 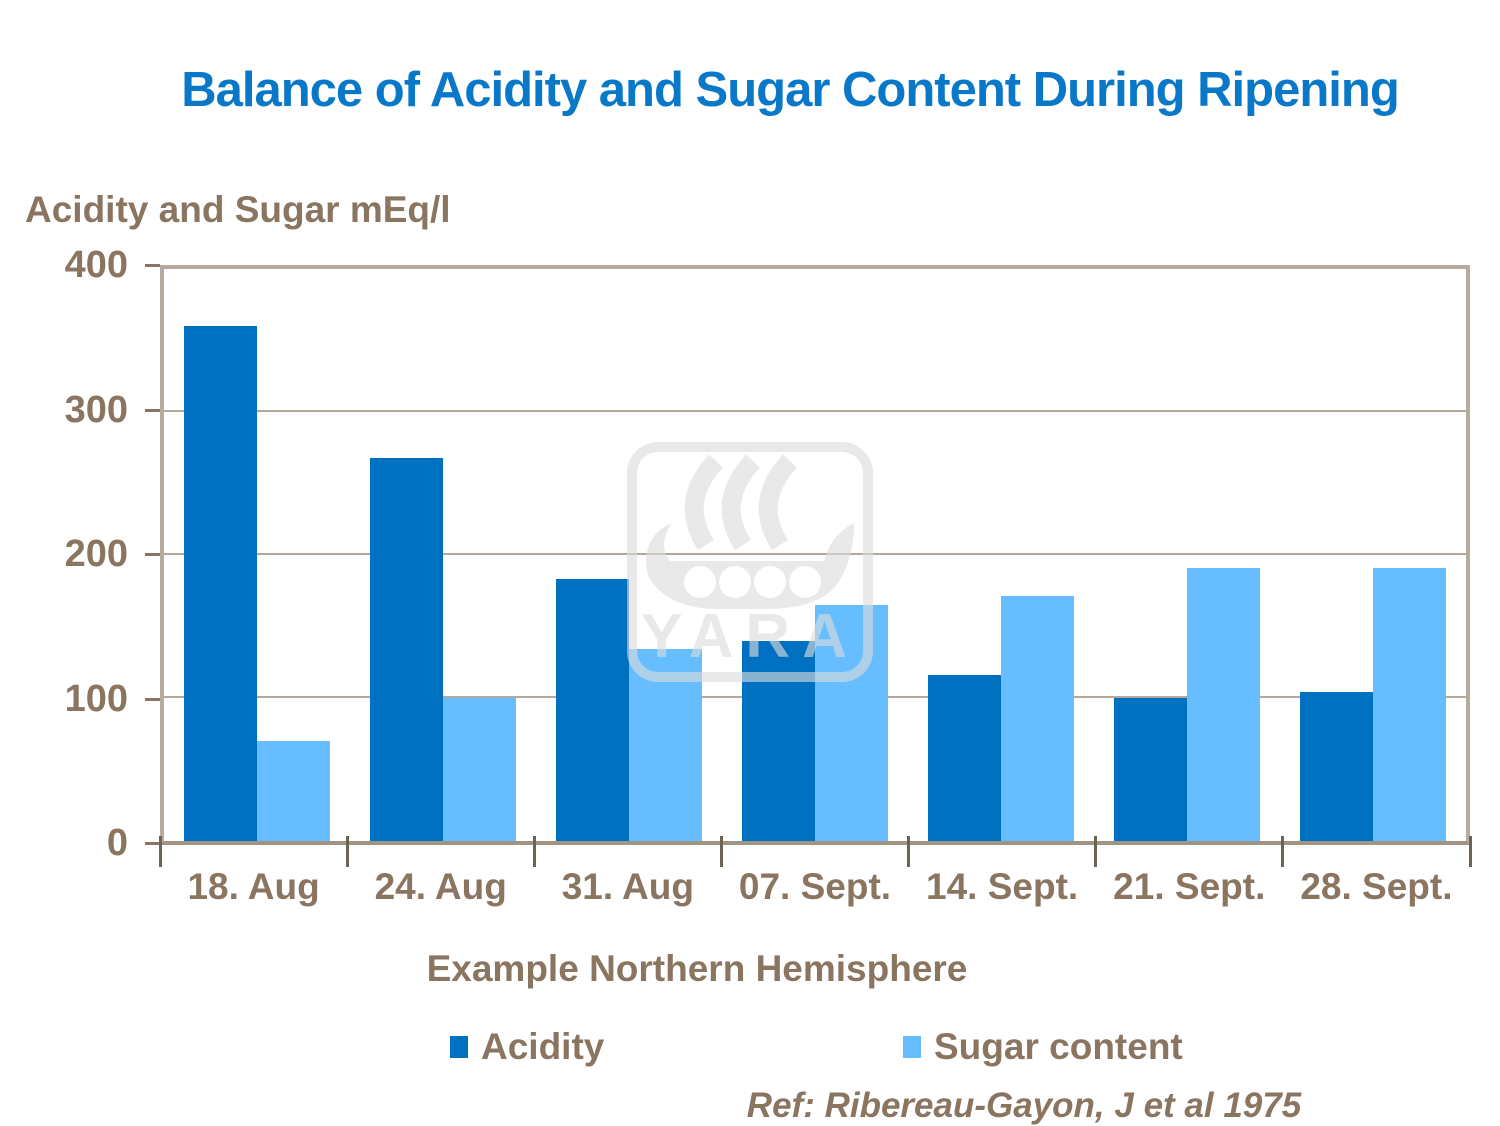 I want to click on reference-text: Ref: Ribereau-Gayon, J et al 1975, so click(x=1024, y=1105).